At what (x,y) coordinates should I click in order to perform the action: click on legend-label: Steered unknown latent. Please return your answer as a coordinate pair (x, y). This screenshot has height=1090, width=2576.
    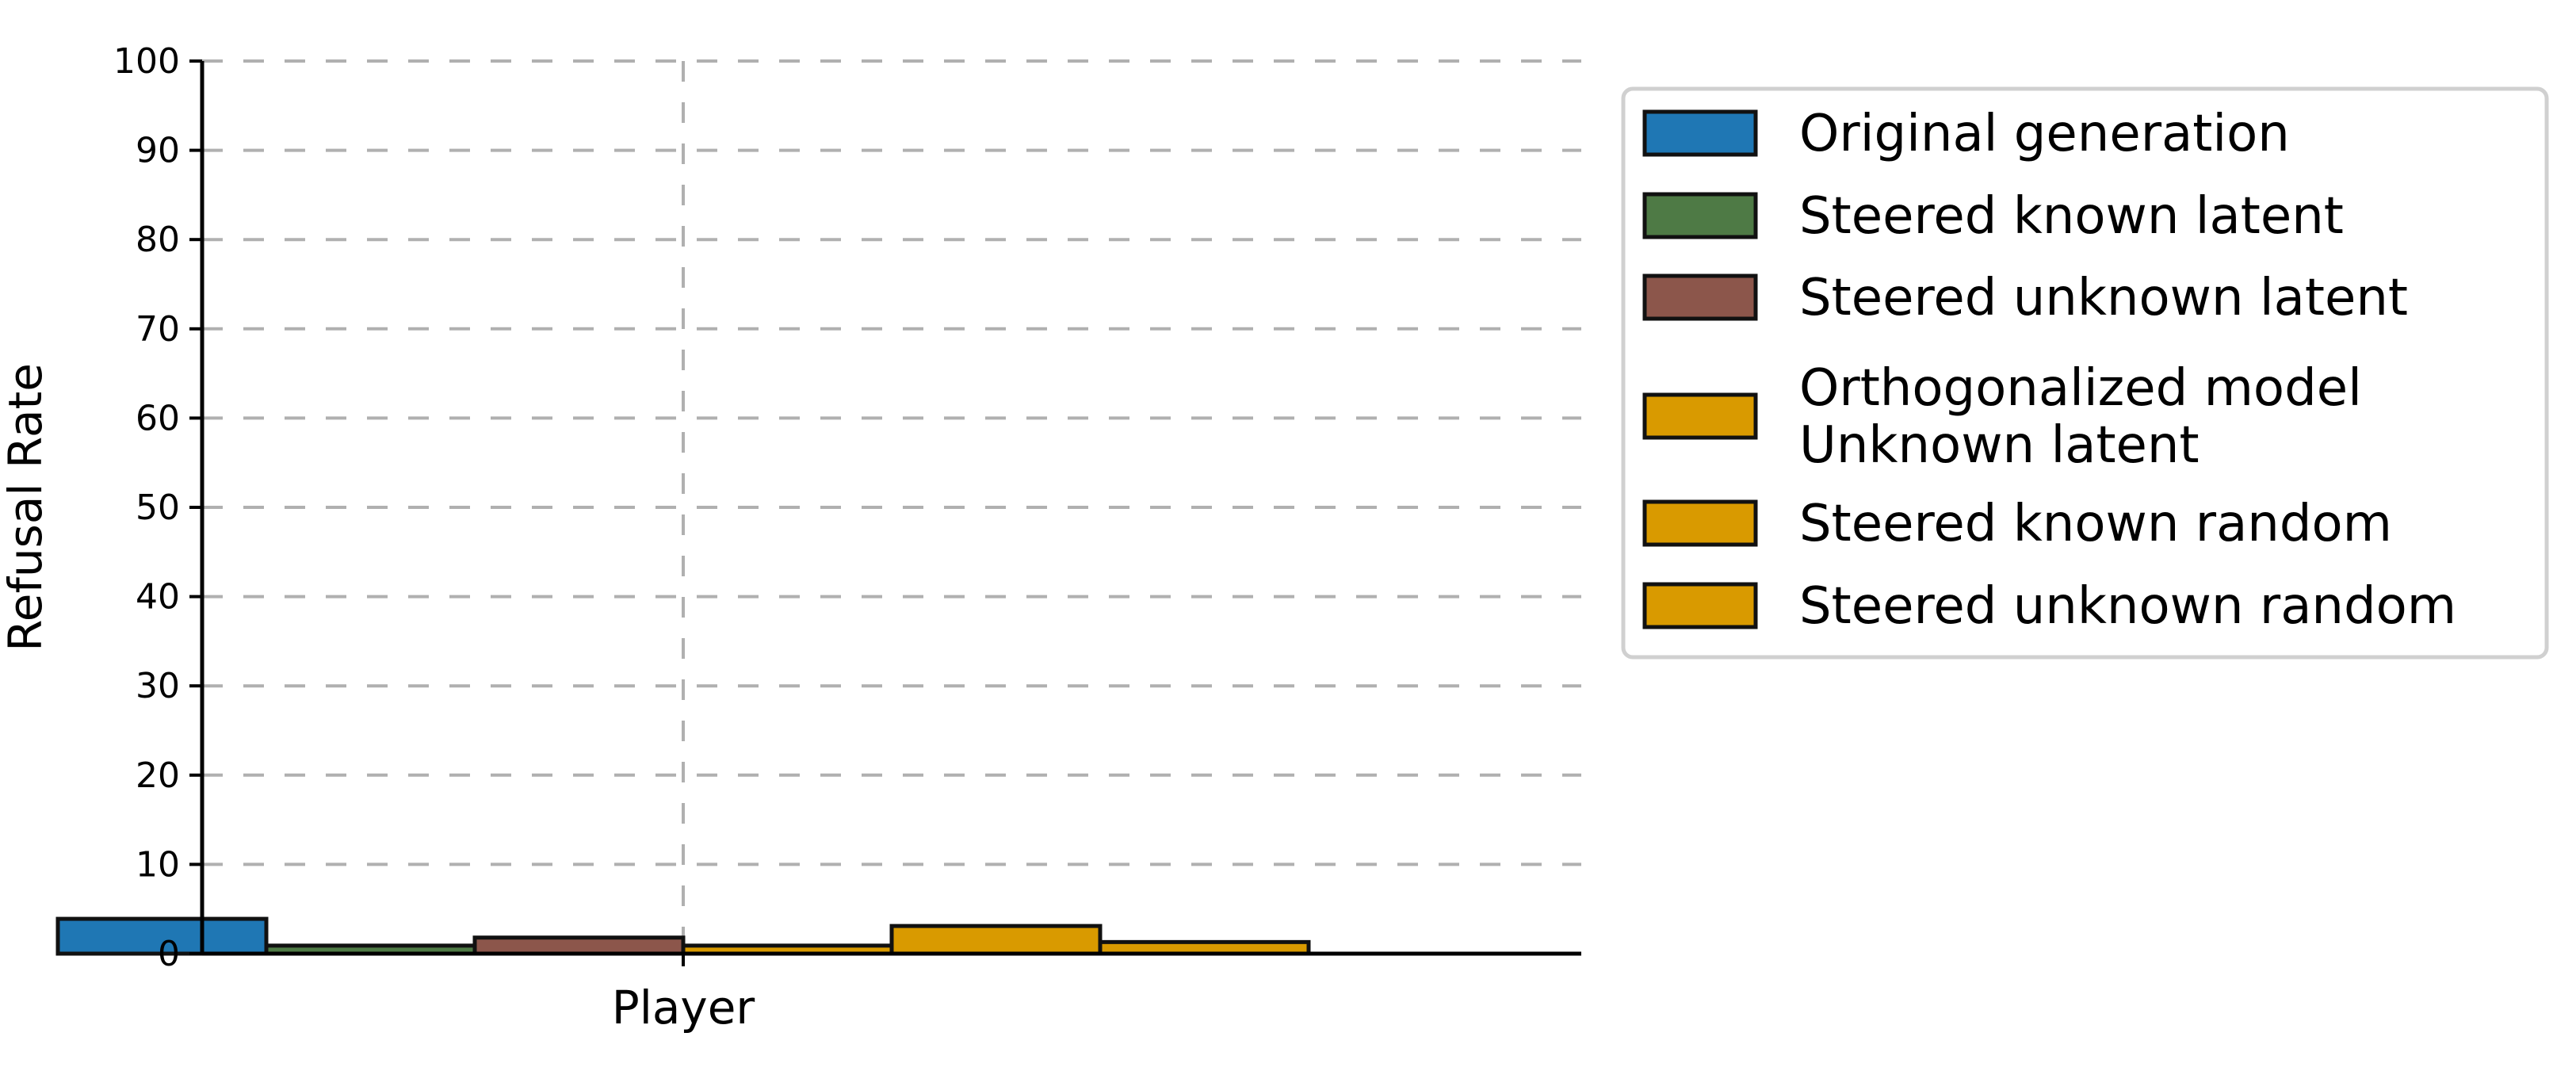
    Looking at the image, I should click on (2103, 298).